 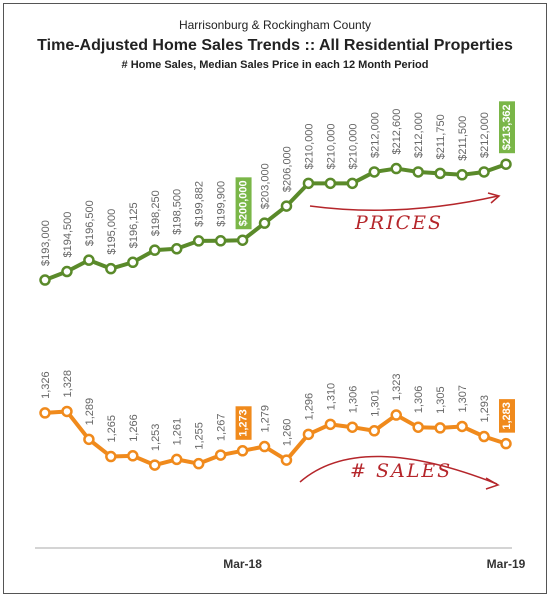 I want to click on value-label: 1,266, so click(x=134, y=428).